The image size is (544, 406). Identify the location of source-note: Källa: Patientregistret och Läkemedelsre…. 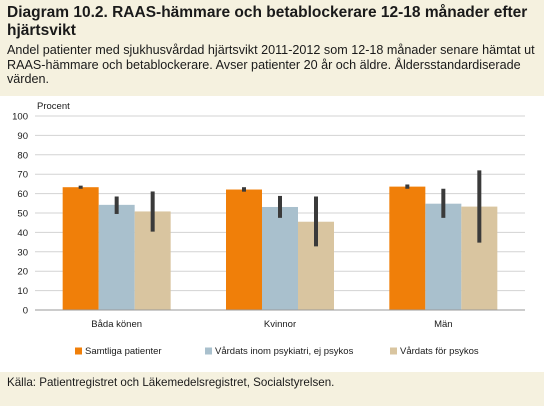
(171, 382).